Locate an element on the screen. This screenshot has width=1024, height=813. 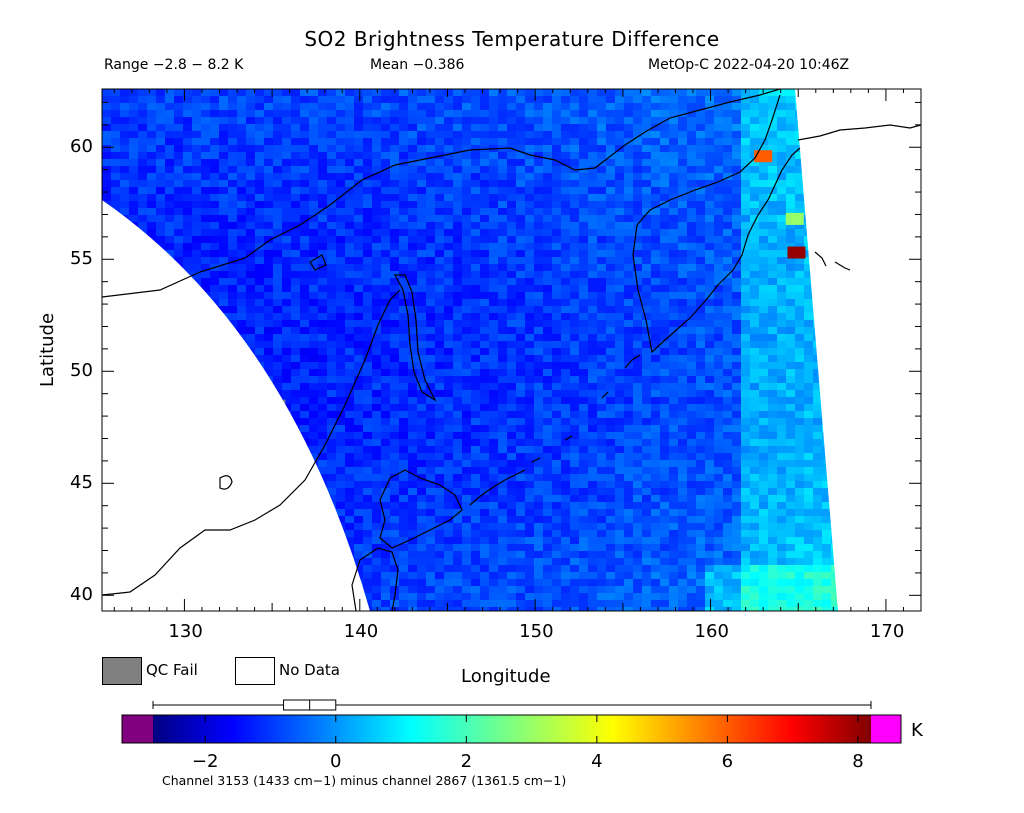
colorbar-frame is located at coordinates (511, 729).